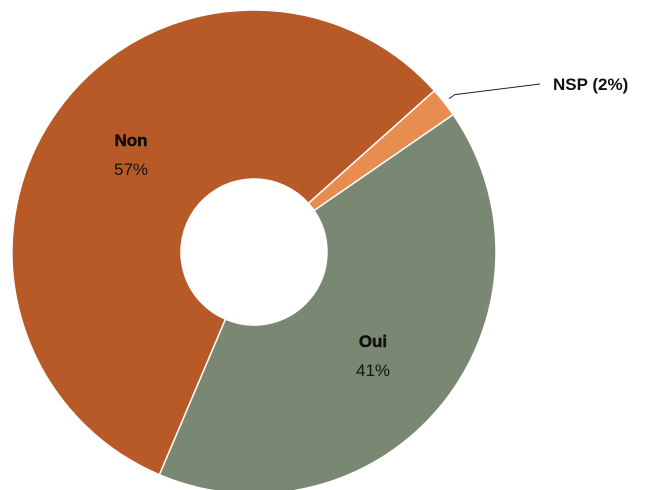 The width and height of the screenshot is (646, 490). Describe the element at coordinates (131, 169) in the screenshot. I see `slice-value-non: 57%` at that location.